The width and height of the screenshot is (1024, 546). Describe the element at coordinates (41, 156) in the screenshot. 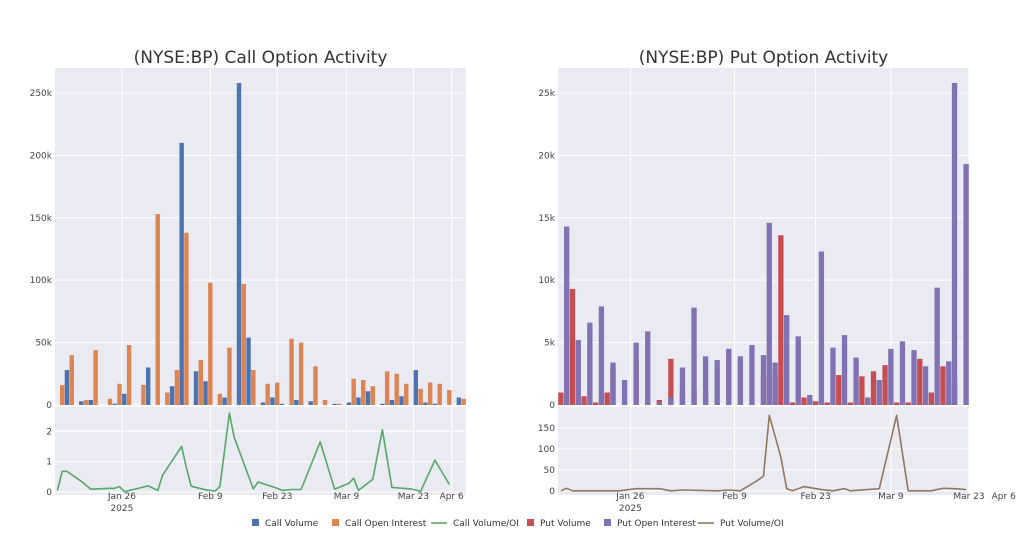

I see `y-tick-label: 200k` at that location.